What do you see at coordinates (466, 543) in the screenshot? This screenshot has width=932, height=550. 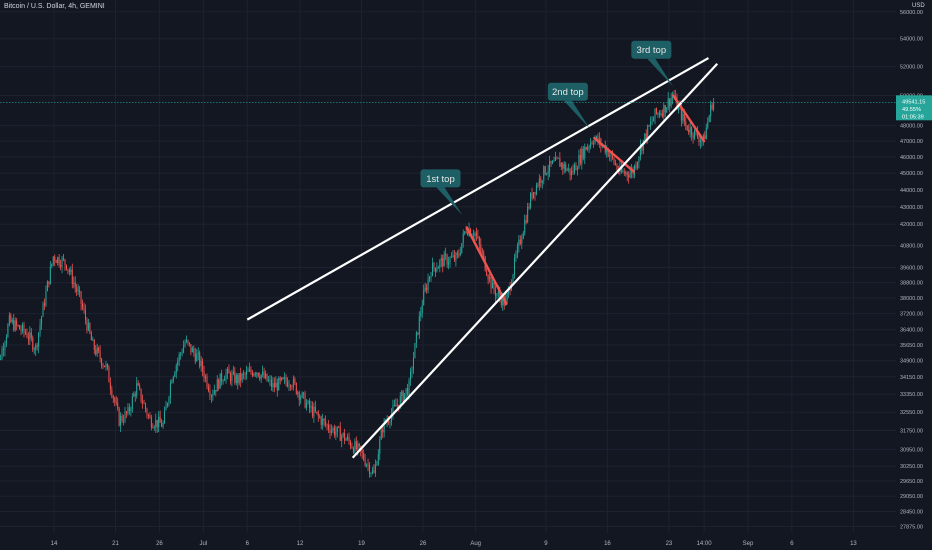 I see `time-axis: 14 21 26 Jul 6 12 19 26 Aug 9 16 23 14:00 Sep 6 13` at bounding box center [466, 543].